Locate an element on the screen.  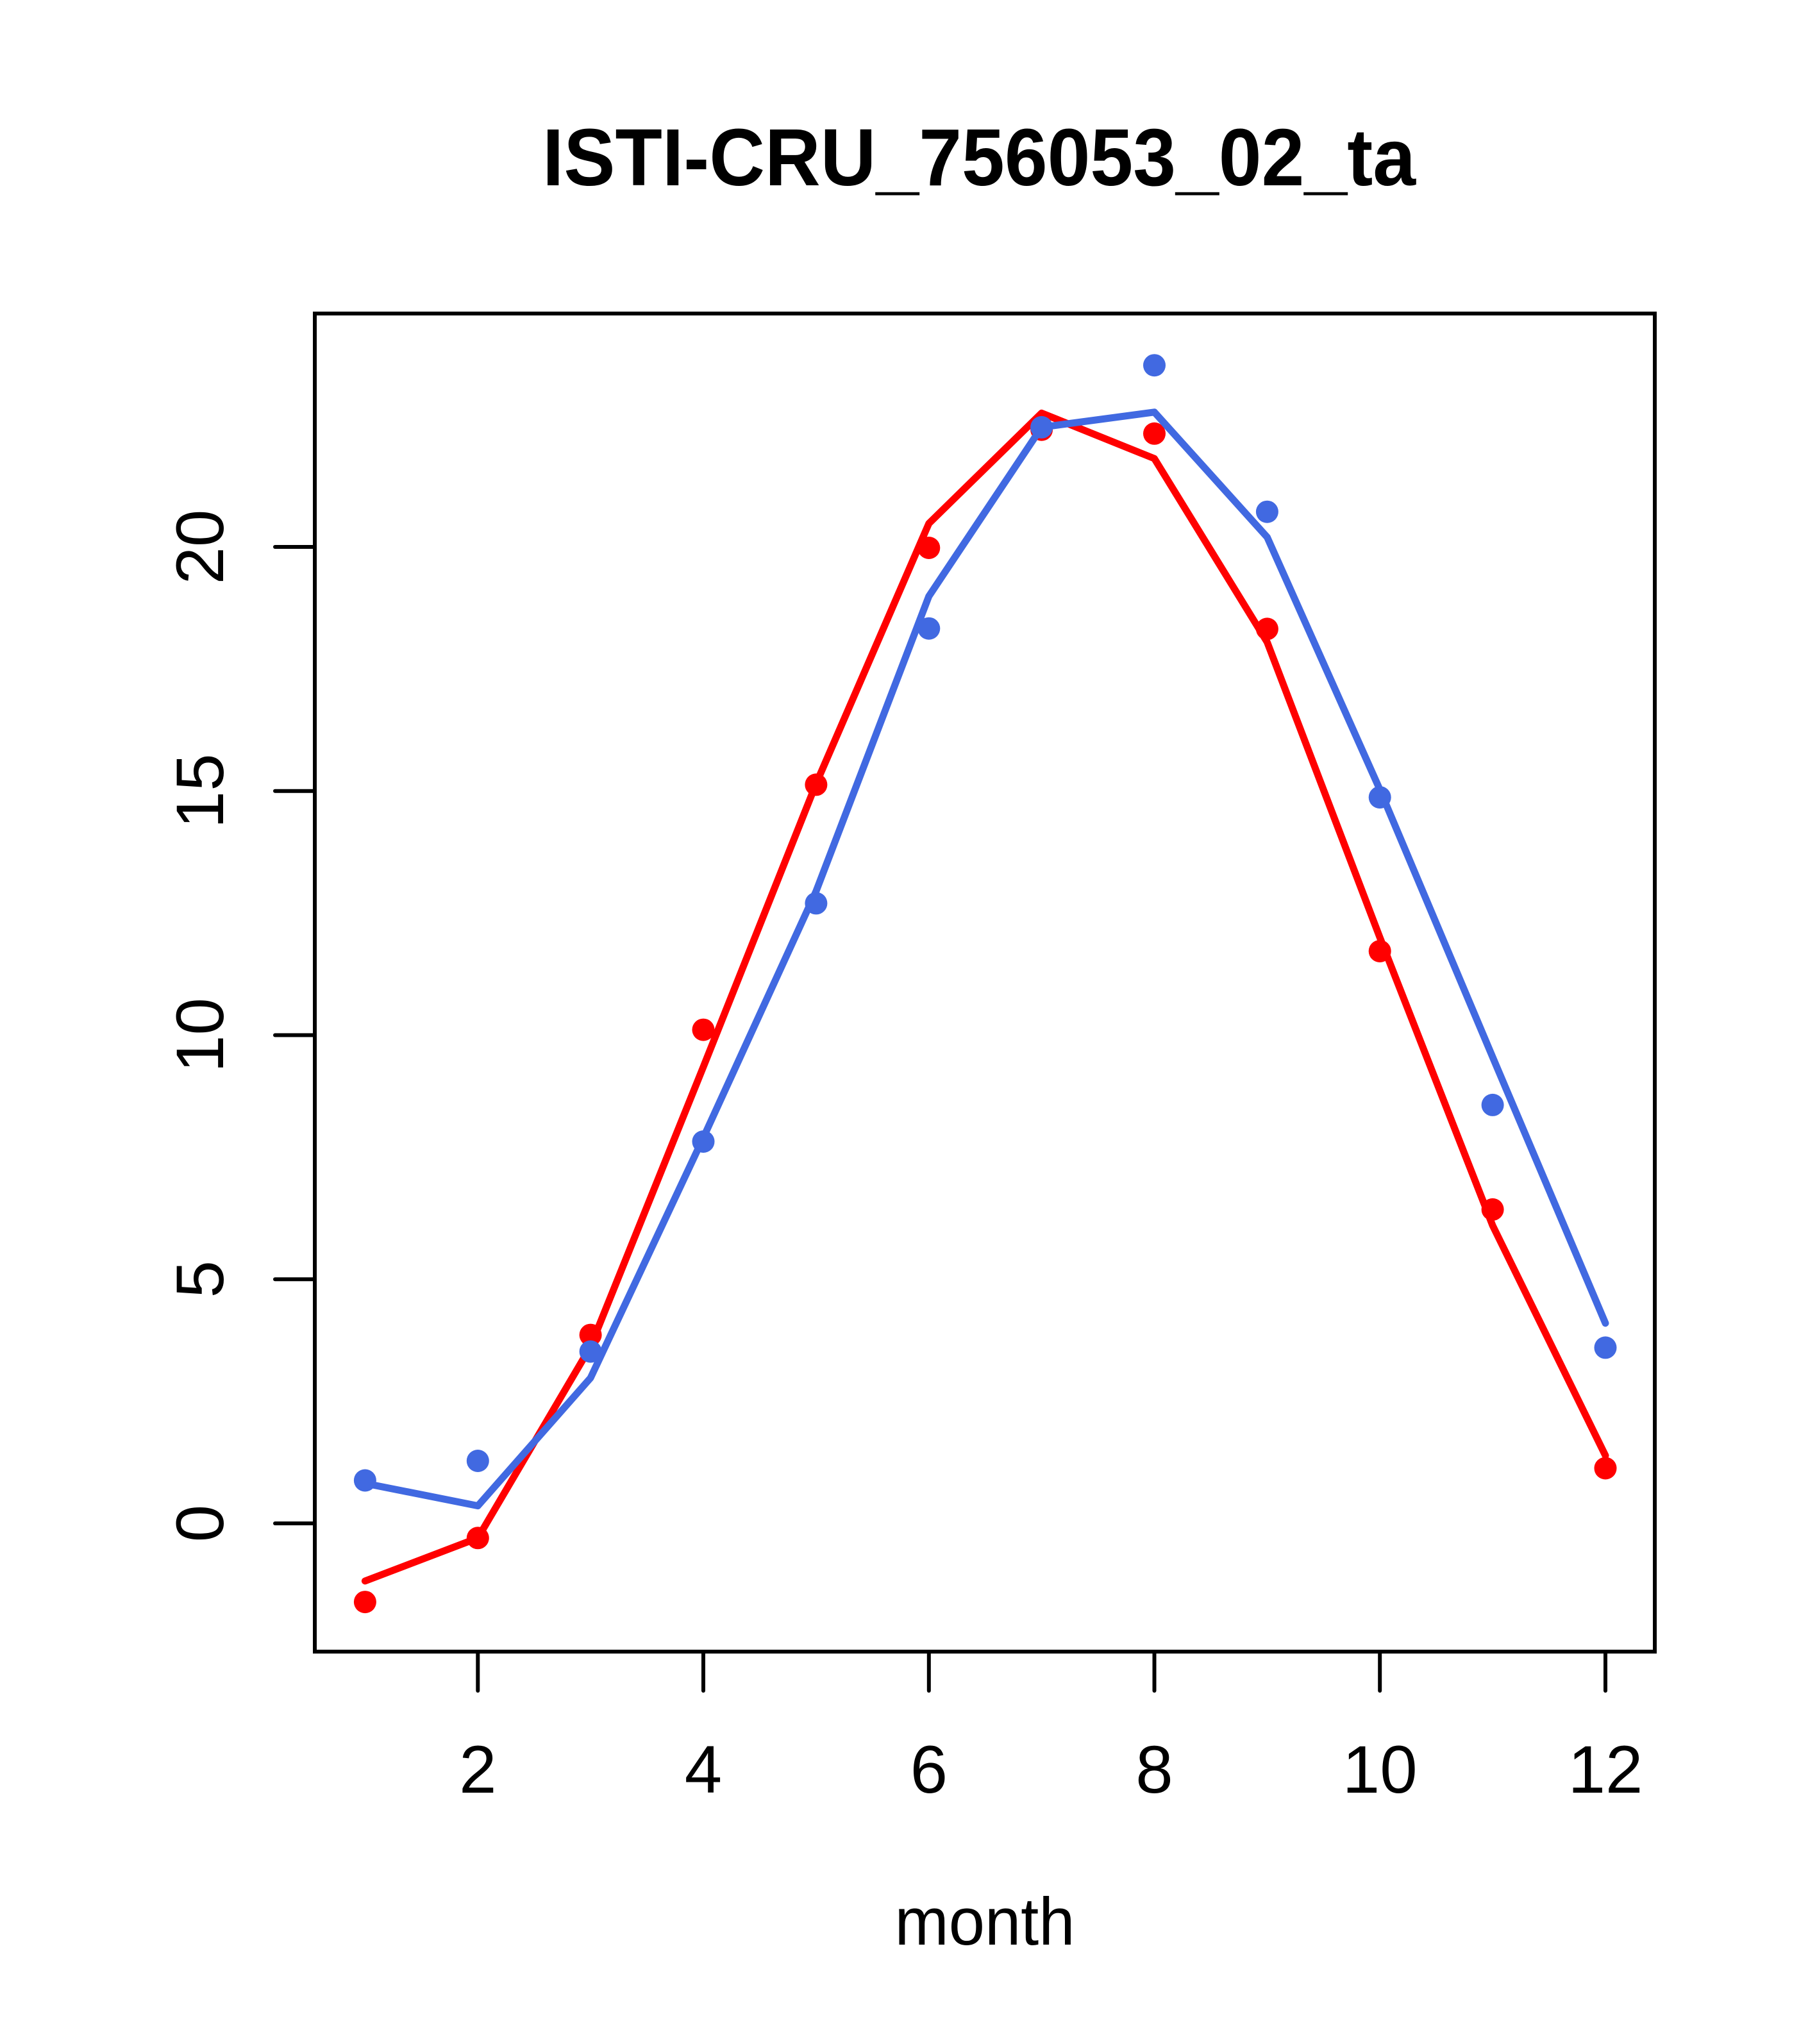
svg-text: 8 is located at coordinates (1154, 1769).